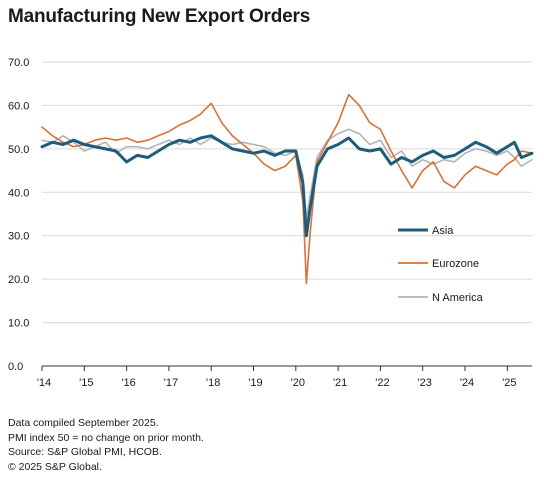  Describe the element at coordinates (159, 16) in the screenshot. I see `chart-title: Manufacturing New Export Orders` at that location.